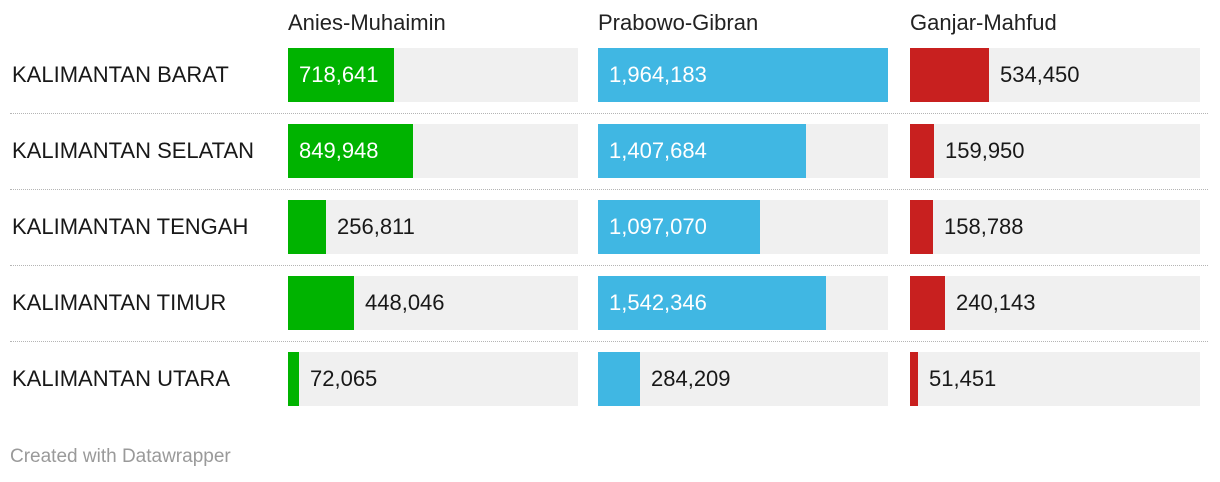  What do you see at coordinates (658, 74) in the screenshot?
I see `value-label: 1,964,183` at bounding box center [658, 74].